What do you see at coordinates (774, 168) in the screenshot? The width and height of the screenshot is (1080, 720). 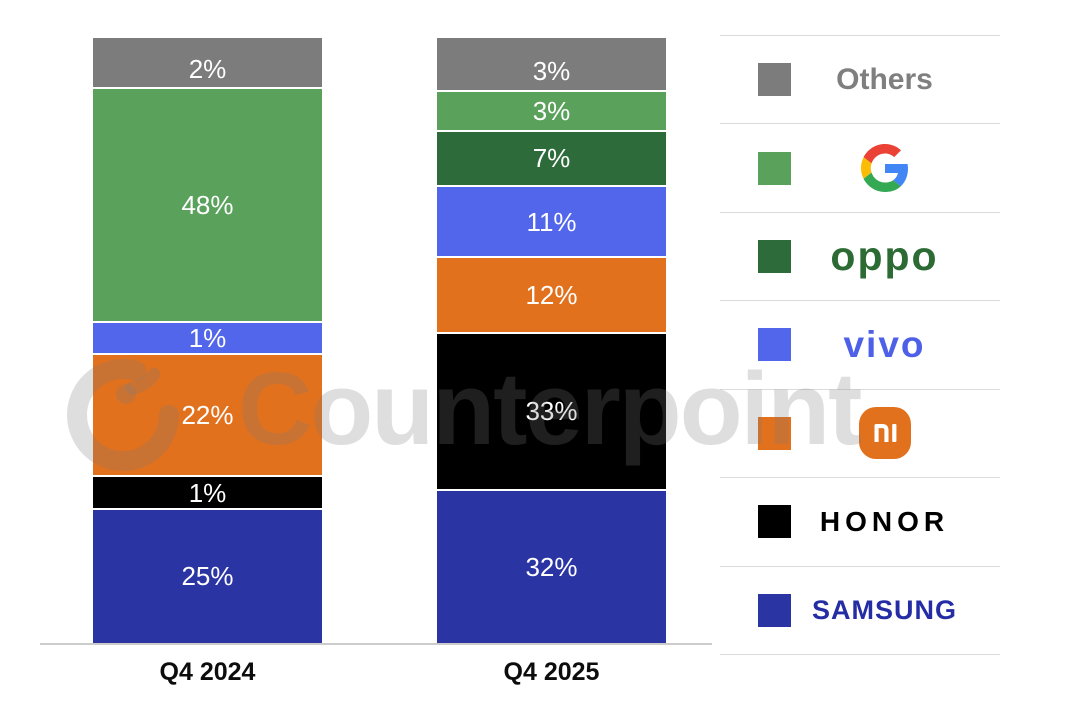 I see `legend-swatch-google` at bounding box center [774, 168].